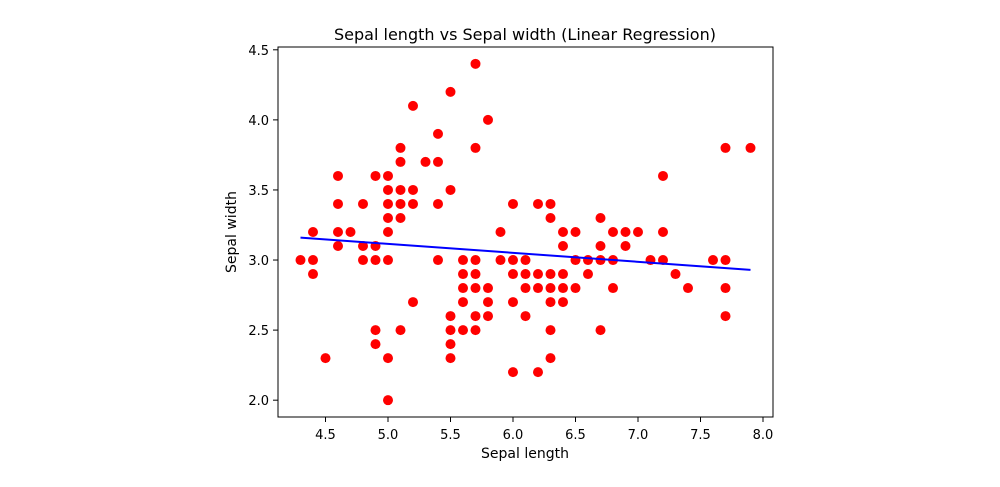 The height and width of the screenshot is (487, 1000). Describe the element at coordinates (525, 454) in the screenshot. I see `x-axis-label: Sepal length` at that location.